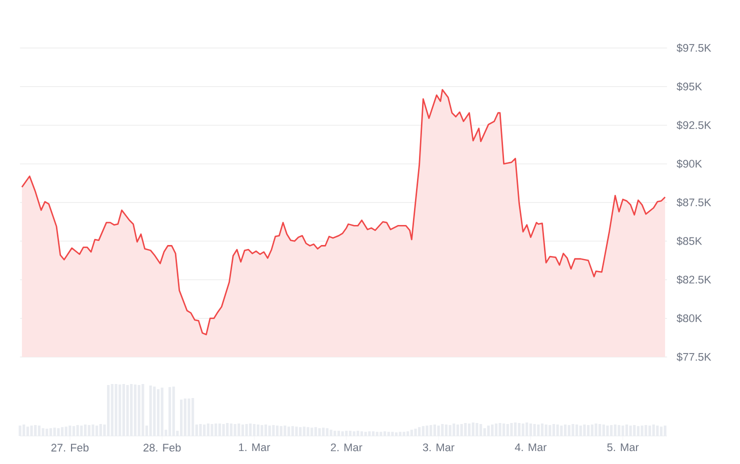 This screenshot has width=740, height=464. I want to click on x-tick-label: 27. Feb, so click(70, 448).